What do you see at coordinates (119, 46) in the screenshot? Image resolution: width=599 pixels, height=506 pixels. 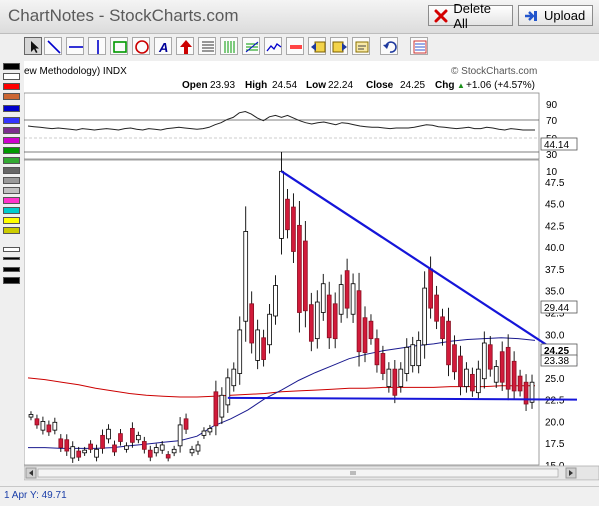 I see `rectangle-tool` at bounding box center [119, 46].